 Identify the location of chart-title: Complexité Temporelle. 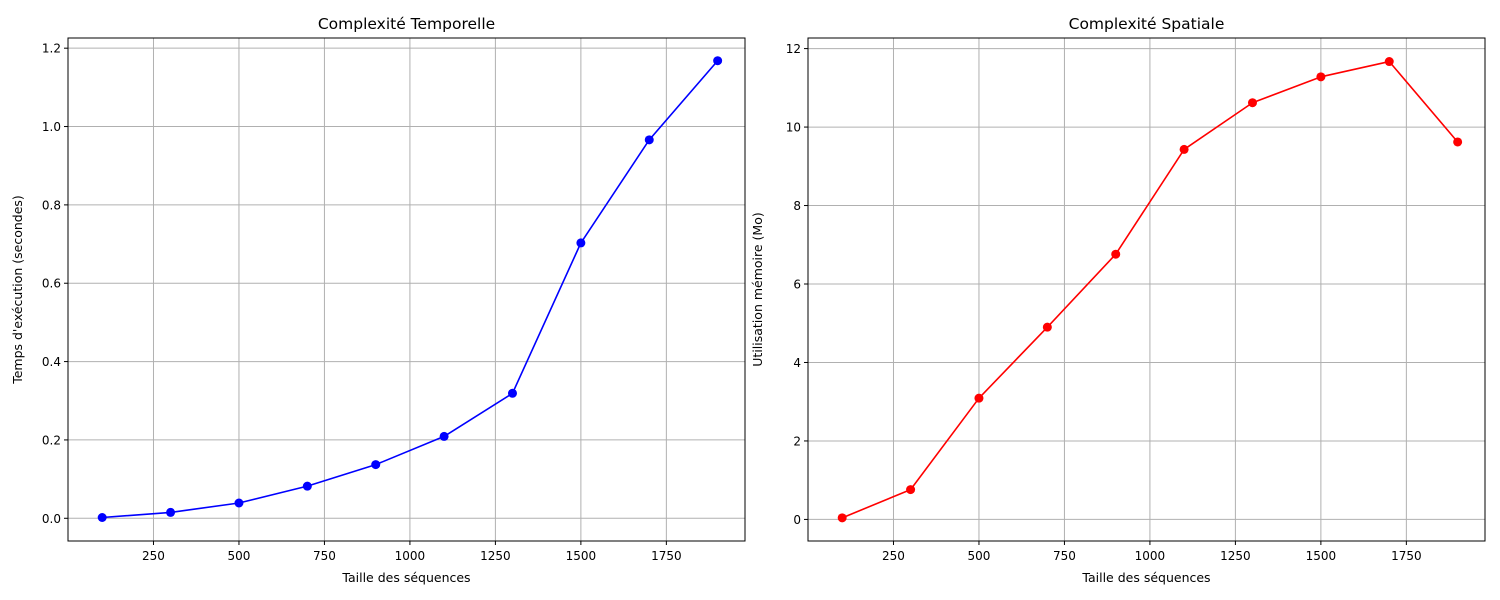
(406, 24).